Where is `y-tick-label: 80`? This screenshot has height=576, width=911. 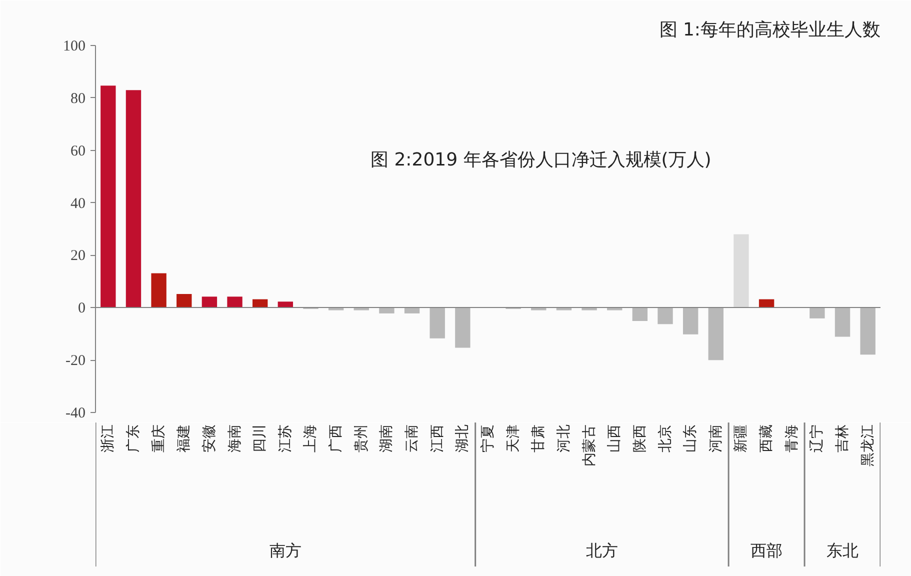
y-tick-label: 80 is located at coordinates (78, 98).